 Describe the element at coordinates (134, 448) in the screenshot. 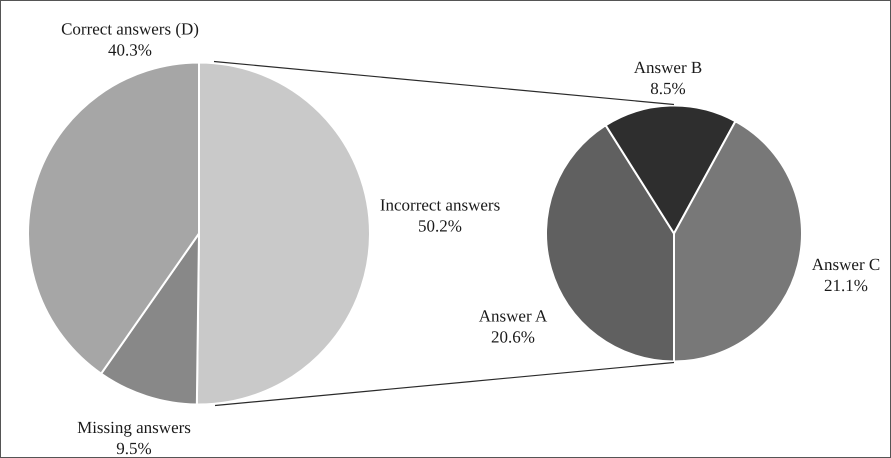

I see `data-label: 9.5%` at that location.